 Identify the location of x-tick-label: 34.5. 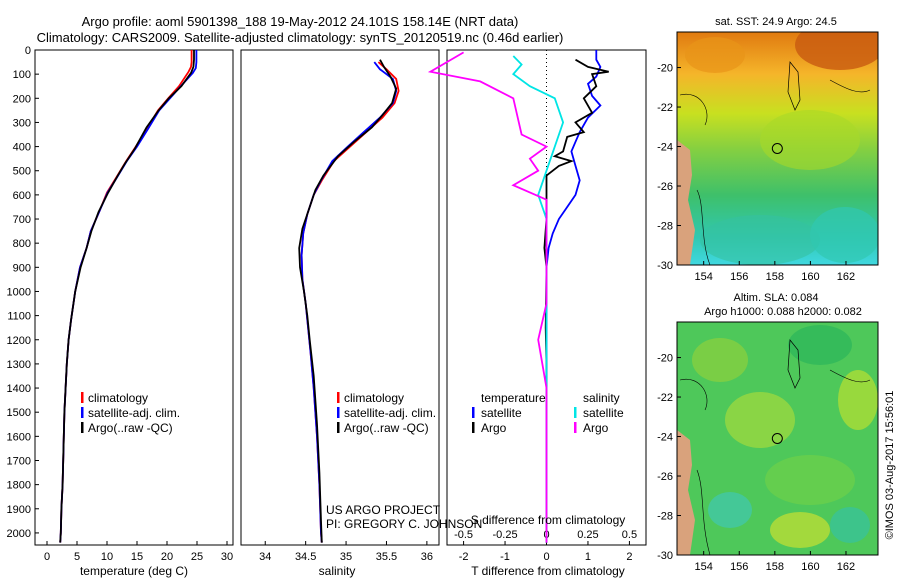
(305, 557).